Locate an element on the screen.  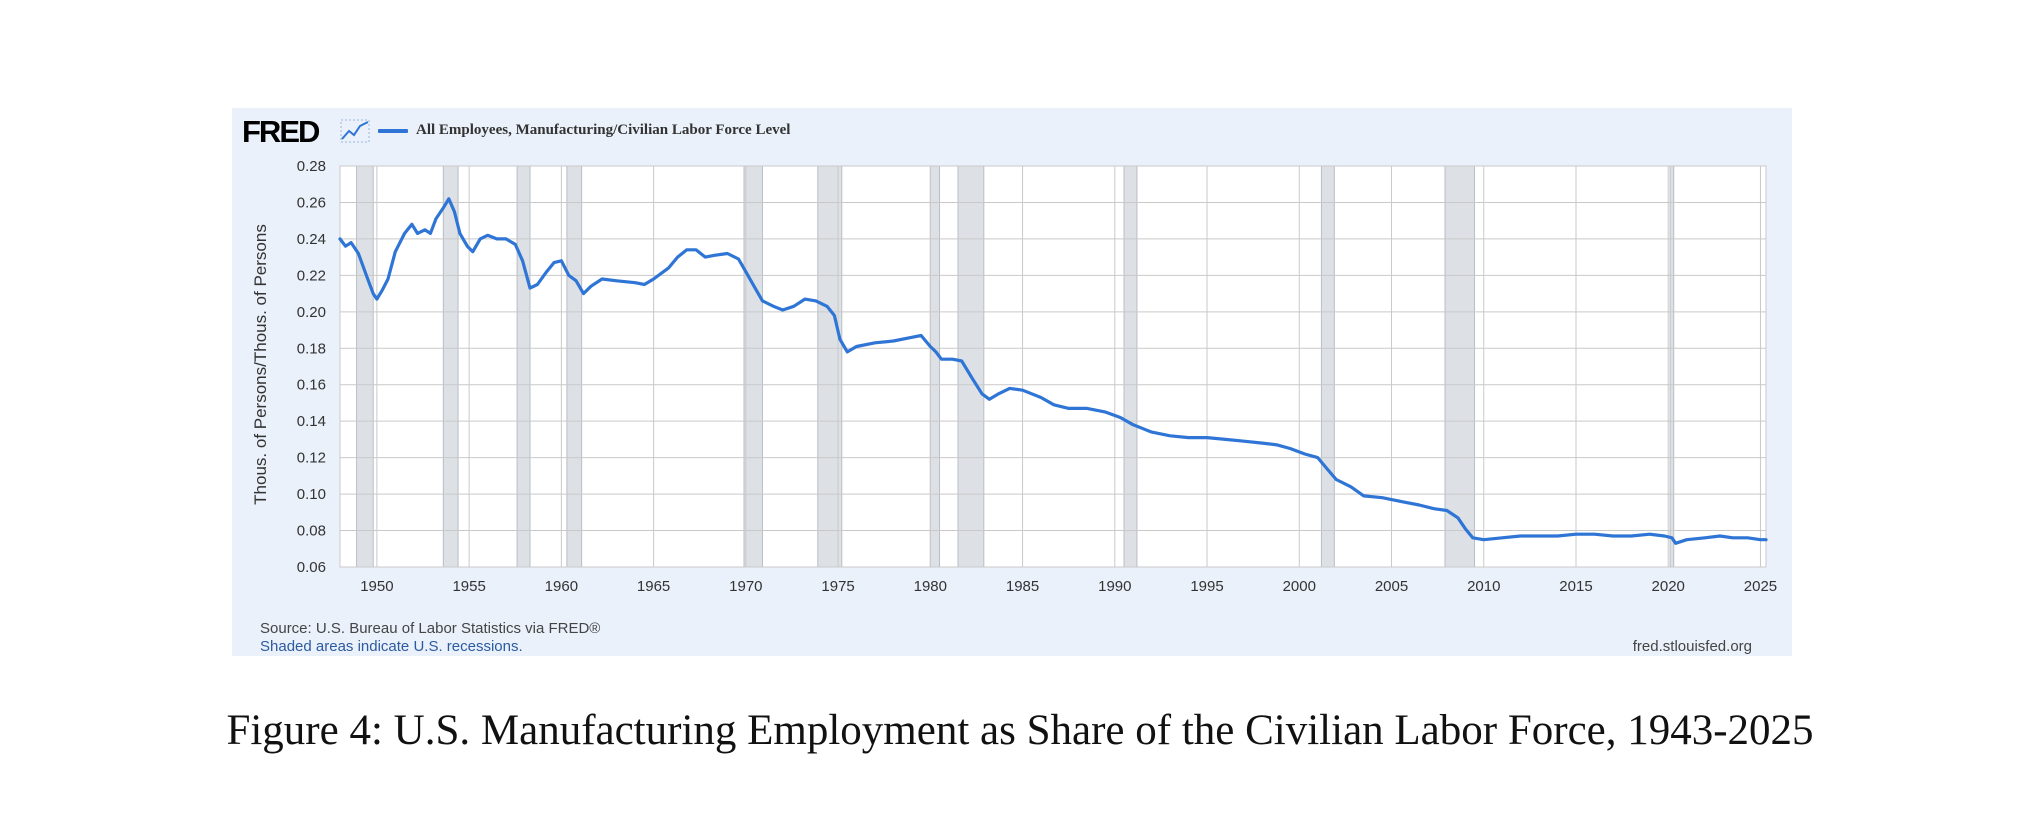
x-tick-label-4: 1970 is located at coordinates (745, 586).